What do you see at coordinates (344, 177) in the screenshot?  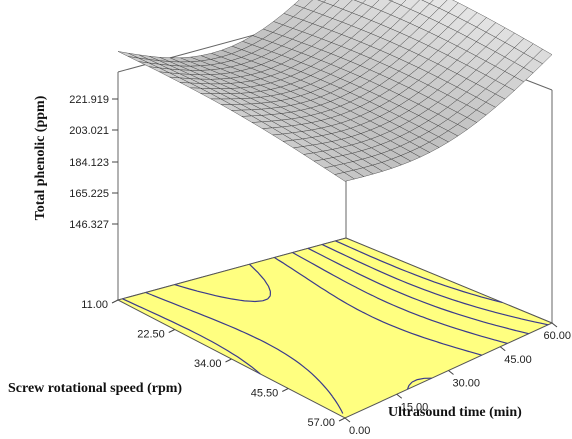 I see `surface-cell` at bounding box center [344, 177].